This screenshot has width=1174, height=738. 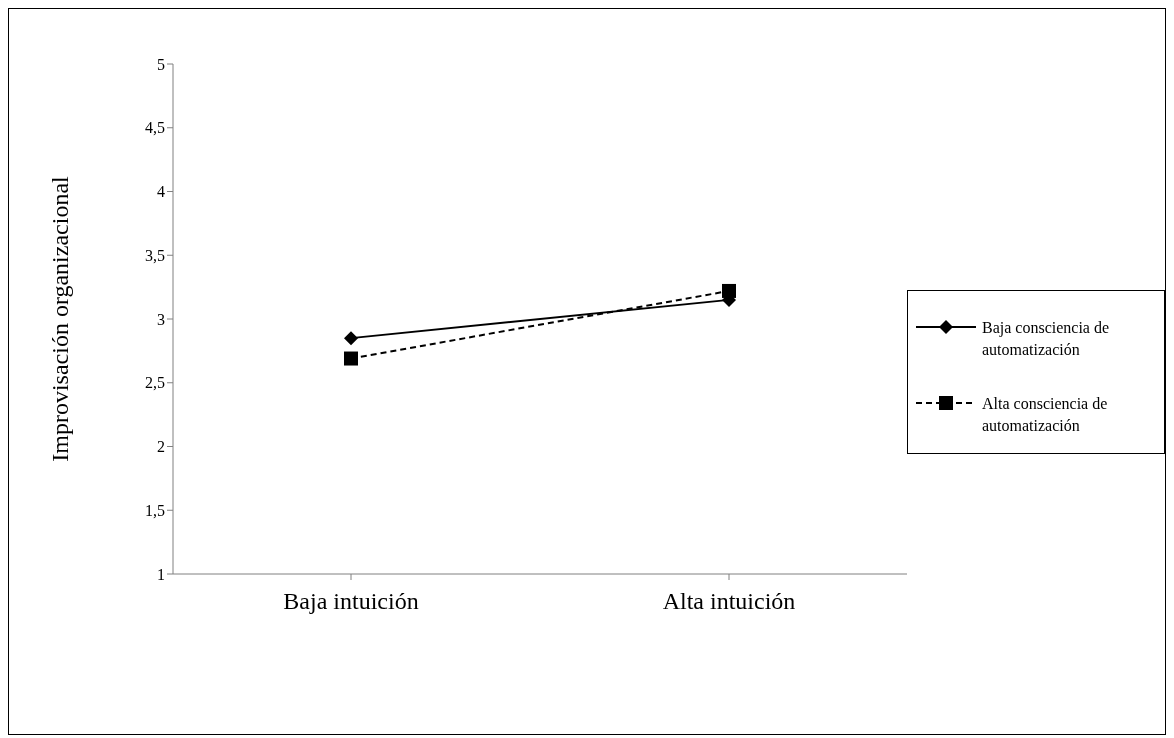 I want to click on y-tick-label: 2, so click(x=161, y=447).